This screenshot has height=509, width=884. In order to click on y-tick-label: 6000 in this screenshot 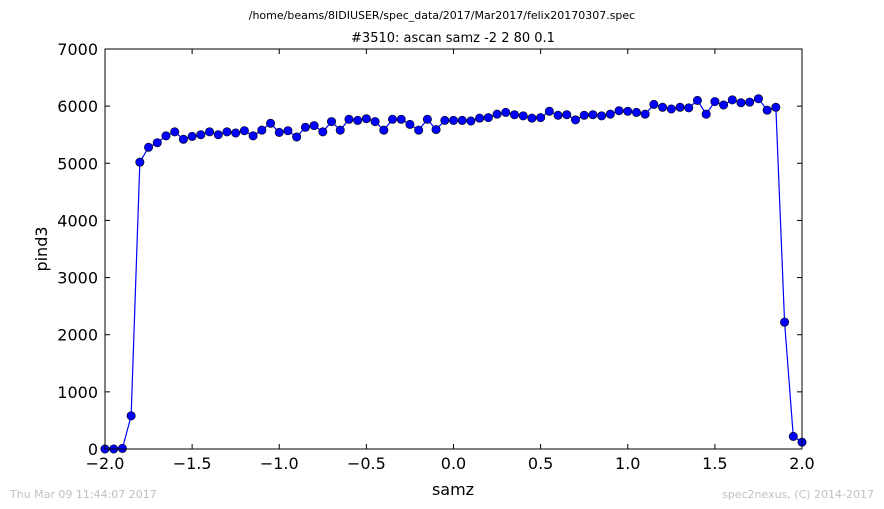, I will do `click(77, 106)`.